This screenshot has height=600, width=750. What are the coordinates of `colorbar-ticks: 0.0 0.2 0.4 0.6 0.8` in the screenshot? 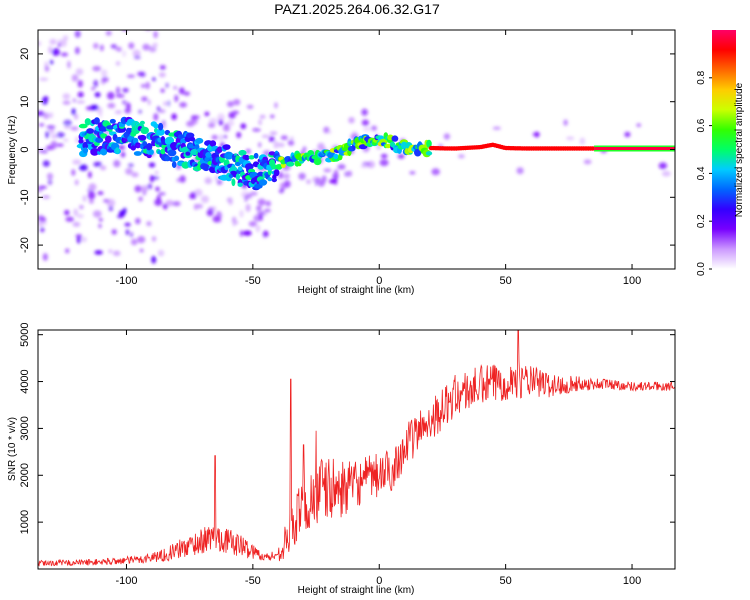 It's located at (704, 173).